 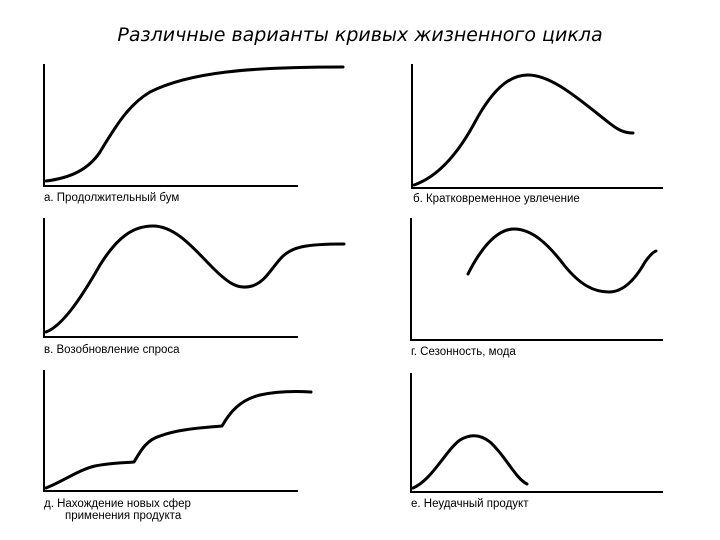 I want to click on panel-e-axes, so click(x=170, y=431).